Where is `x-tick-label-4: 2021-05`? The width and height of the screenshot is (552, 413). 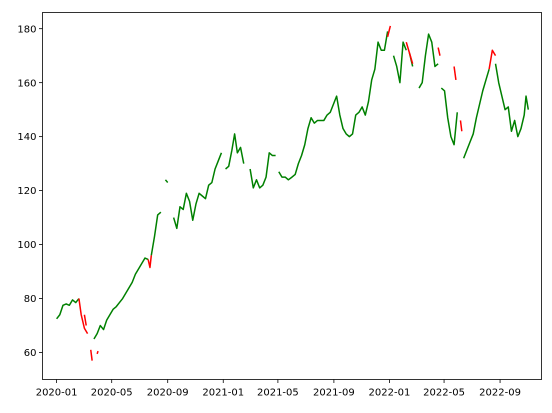 x-tick-label-4: 2021-05 is located at coordinates (278, 393).